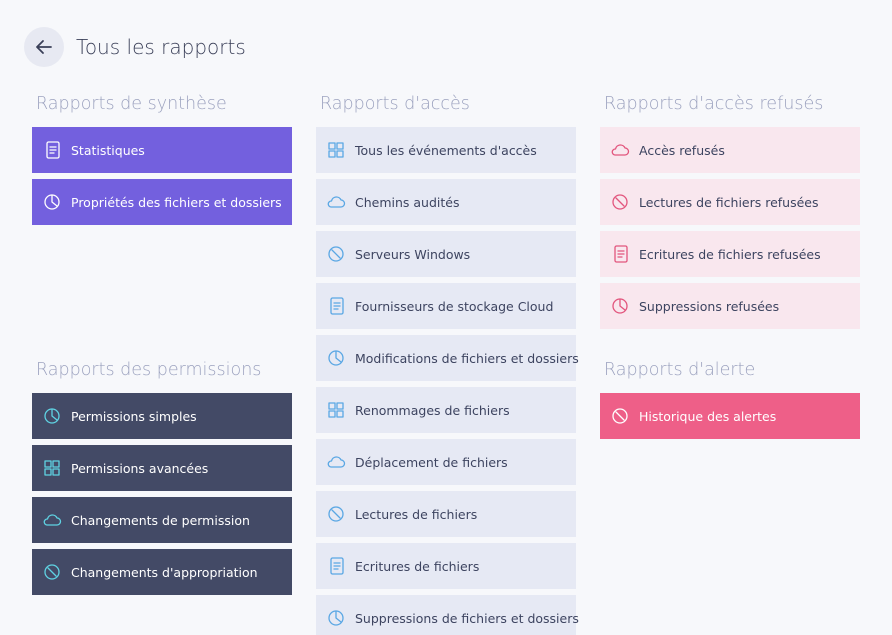 The height and width of the screenshot is (635, 892). Describe the element at coordinates (161, 47) in the screenshot. I see `page-title: Tous les rapports` at that location.